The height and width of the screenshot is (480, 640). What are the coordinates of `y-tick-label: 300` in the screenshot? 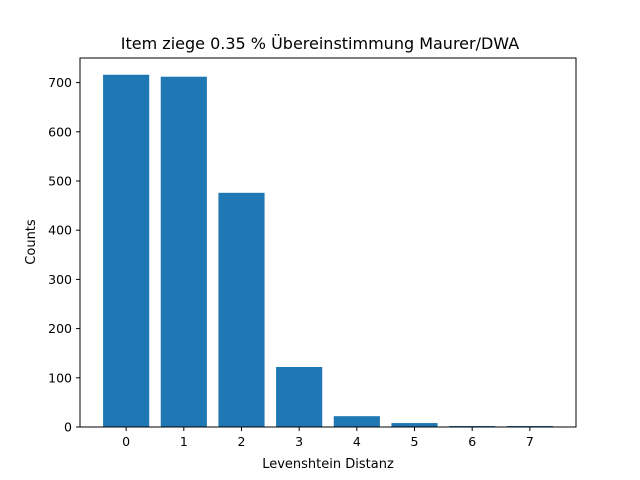 It's located at (60, 279).